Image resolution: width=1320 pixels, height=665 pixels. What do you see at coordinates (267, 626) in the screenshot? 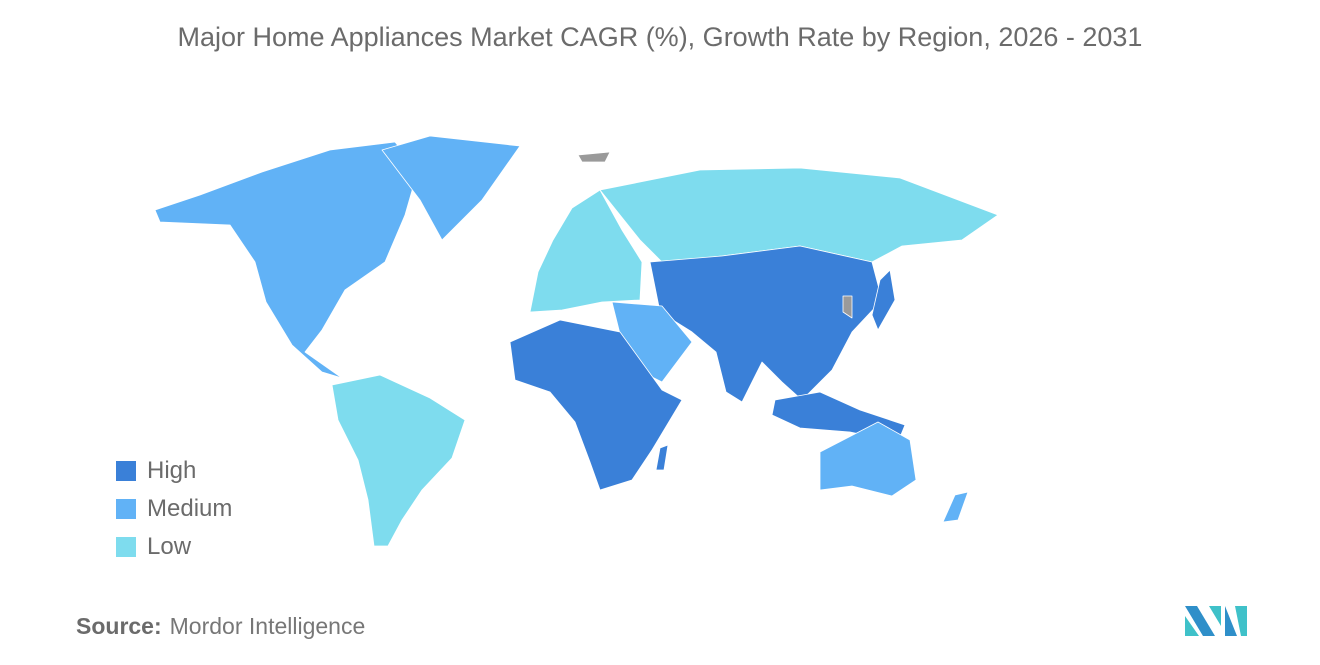
I see `source-value: Mordor Intelligence` at bounding box center [267, 626].